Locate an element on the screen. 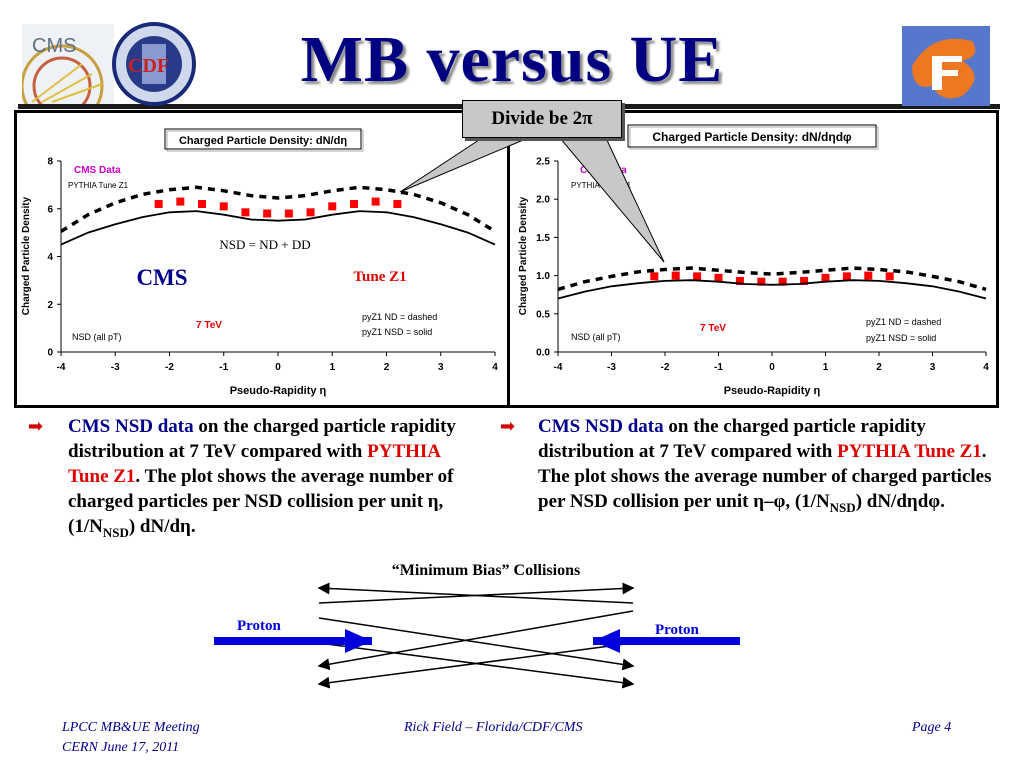 The width and height of the screenshot is (1024, 768). bullet-left-sub: NSD is located at coordinates (115, 532).